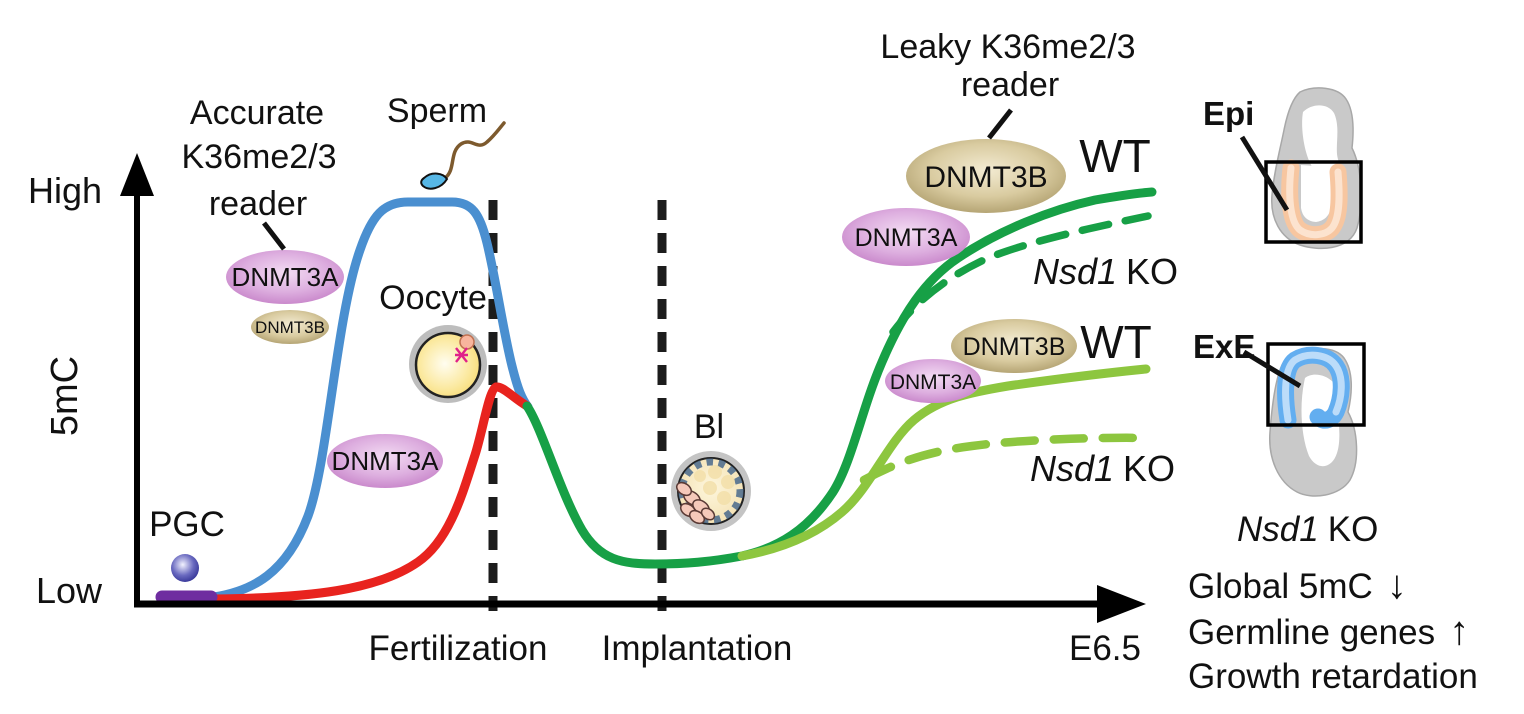  I want to click on dnmt3a-label-mid: DNMT3A, so click(386, 461).